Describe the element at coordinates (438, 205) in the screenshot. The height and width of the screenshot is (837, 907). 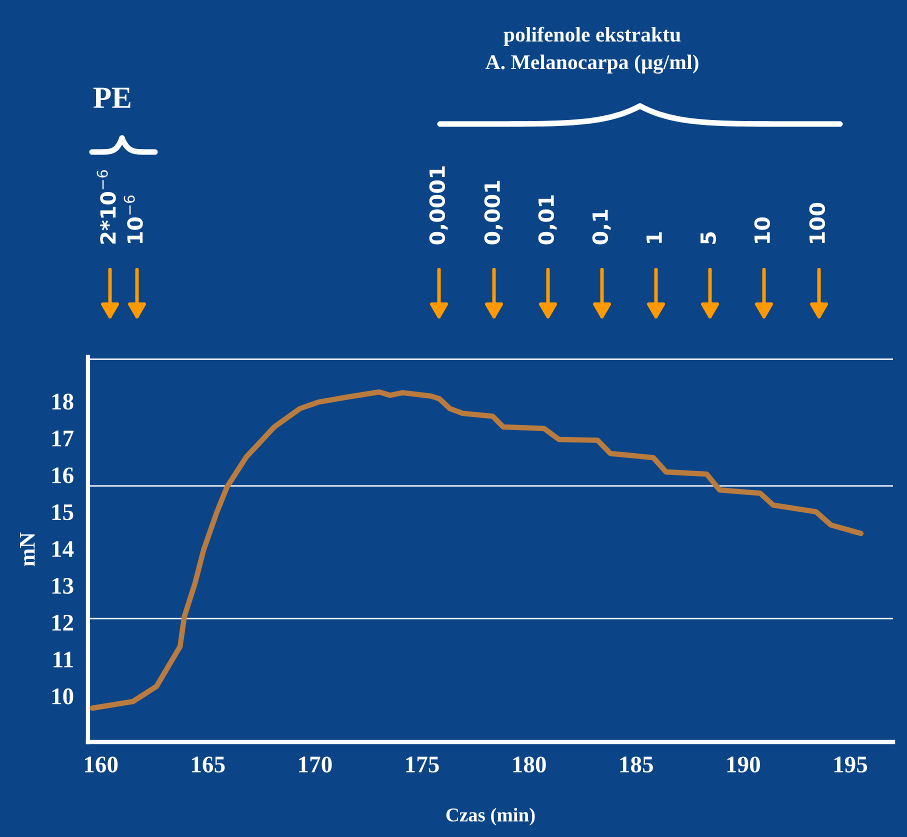
I see `text: 0,0001` at that location.